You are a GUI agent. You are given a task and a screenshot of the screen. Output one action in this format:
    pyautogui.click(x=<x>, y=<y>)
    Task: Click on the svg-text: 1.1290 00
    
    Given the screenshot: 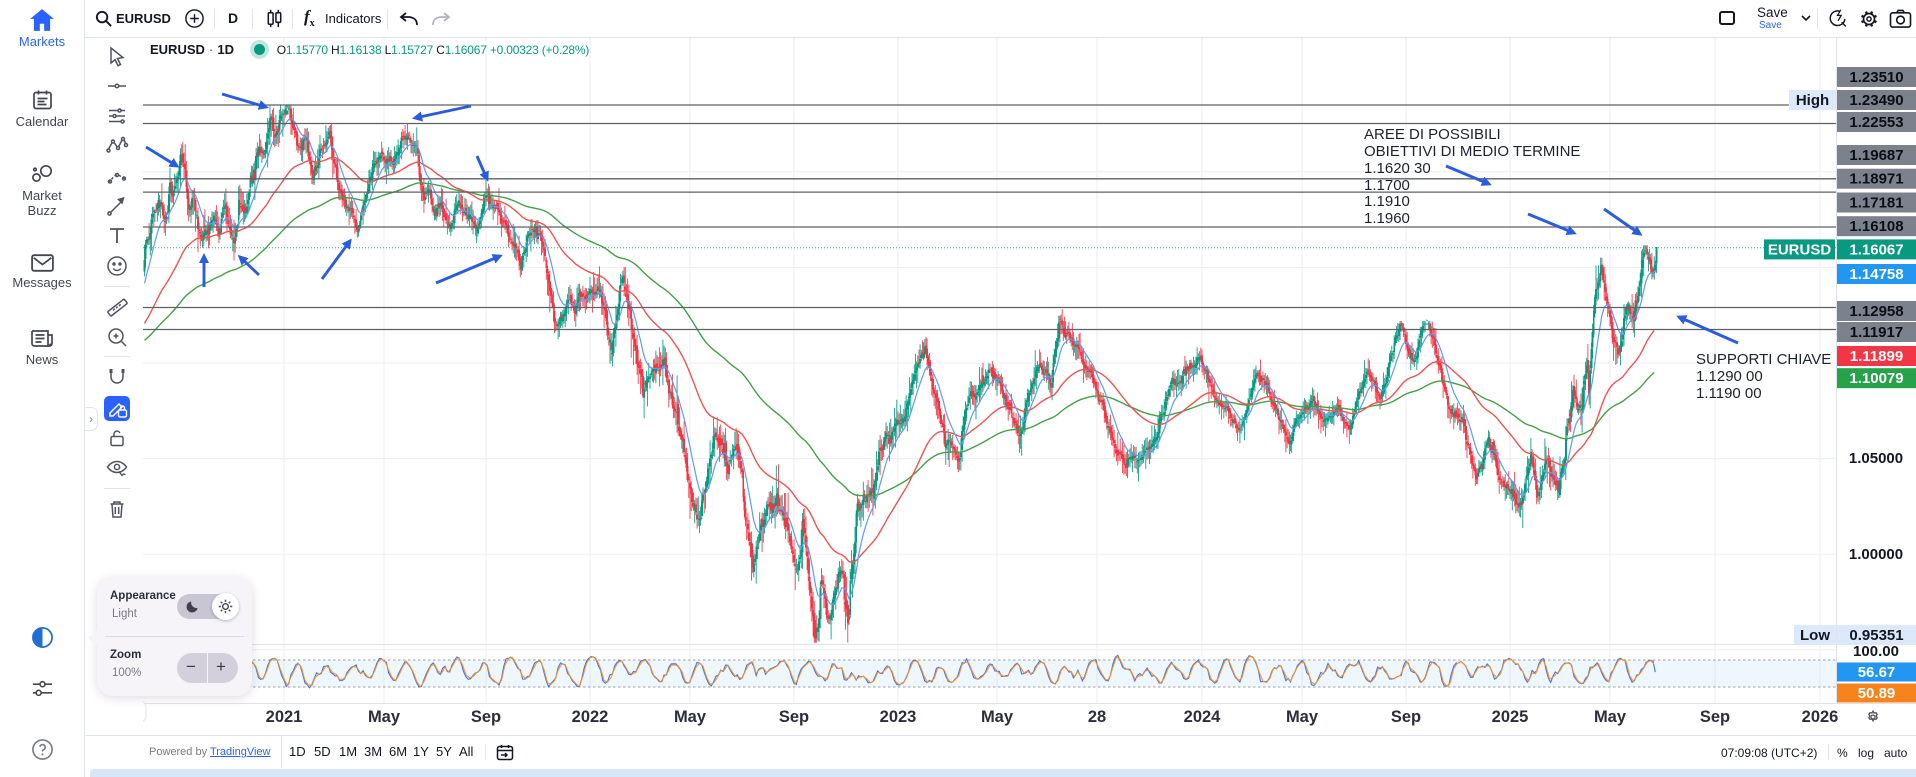 What is the action you would take?
    pyautogui.click(x=1729, y=376)
    